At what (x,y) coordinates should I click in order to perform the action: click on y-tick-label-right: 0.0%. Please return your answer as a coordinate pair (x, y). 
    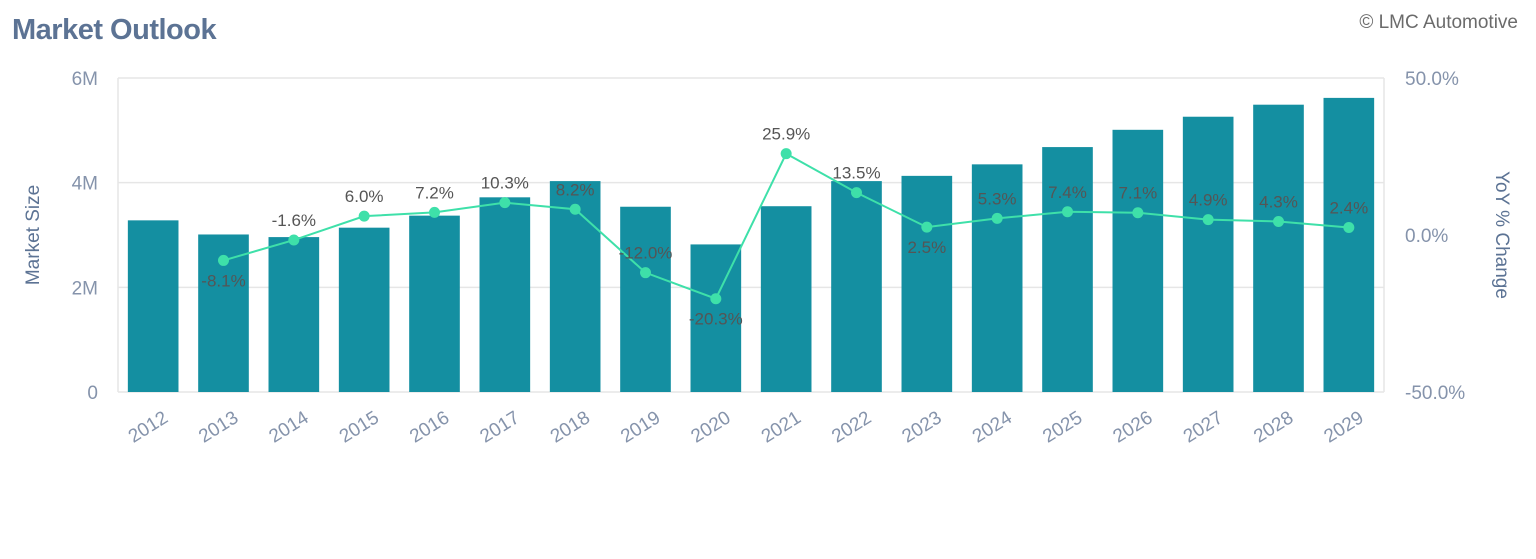
    Looking at the image, I should click on (1426, 236).